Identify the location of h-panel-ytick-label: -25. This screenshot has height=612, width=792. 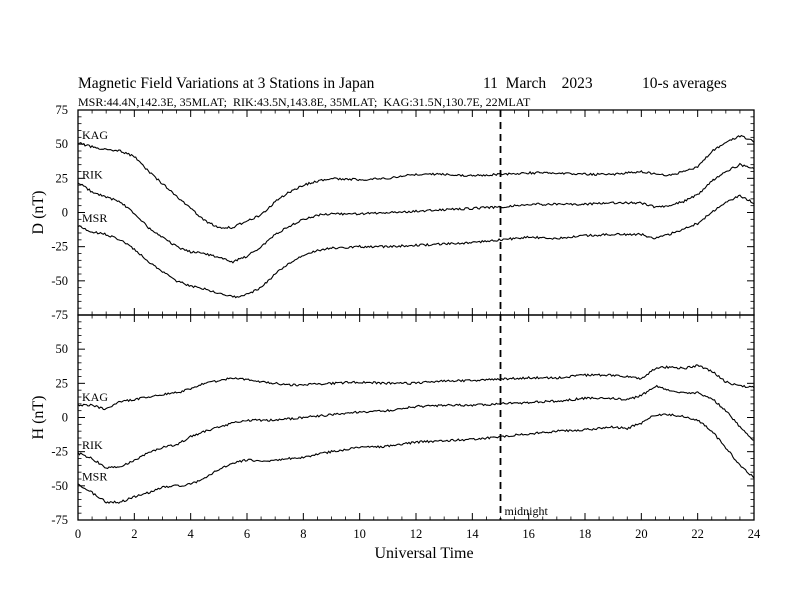
(59, 452).